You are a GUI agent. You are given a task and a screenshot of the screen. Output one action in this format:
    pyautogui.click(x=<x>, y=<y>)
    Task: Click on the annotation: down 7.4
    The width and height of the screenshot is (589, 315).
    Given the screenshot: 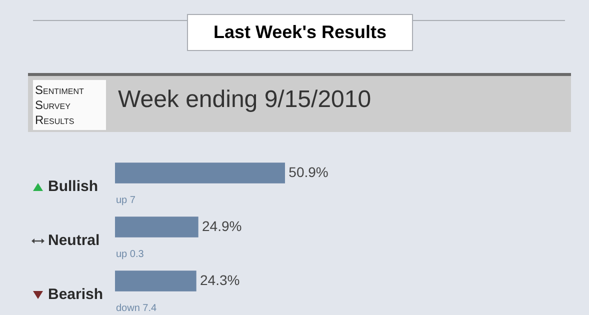 What is the action you would take?
    pyautogui.click(x=137, y=308)
    